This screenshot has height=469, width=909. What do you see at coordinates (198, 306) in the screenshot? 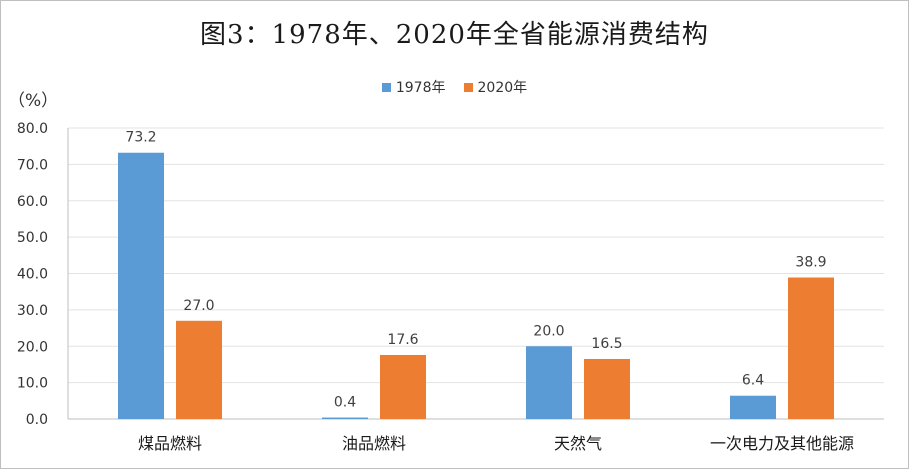
I see `data-label: 27.0` at bounding box center [198, 306].